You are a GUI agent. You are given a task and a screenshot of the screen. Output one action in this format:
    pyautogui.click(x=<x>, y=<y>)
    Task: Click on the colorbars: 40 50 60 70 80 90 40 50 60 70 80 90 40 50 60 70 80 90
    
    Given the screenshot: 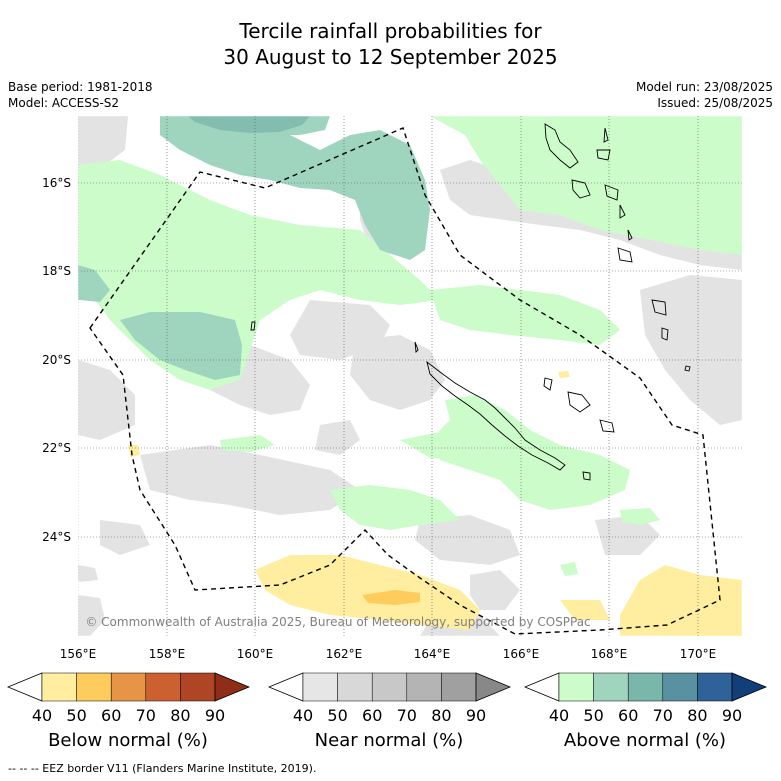 What is the action you would take?
    pyautogui.click(x=387, y=698)
    